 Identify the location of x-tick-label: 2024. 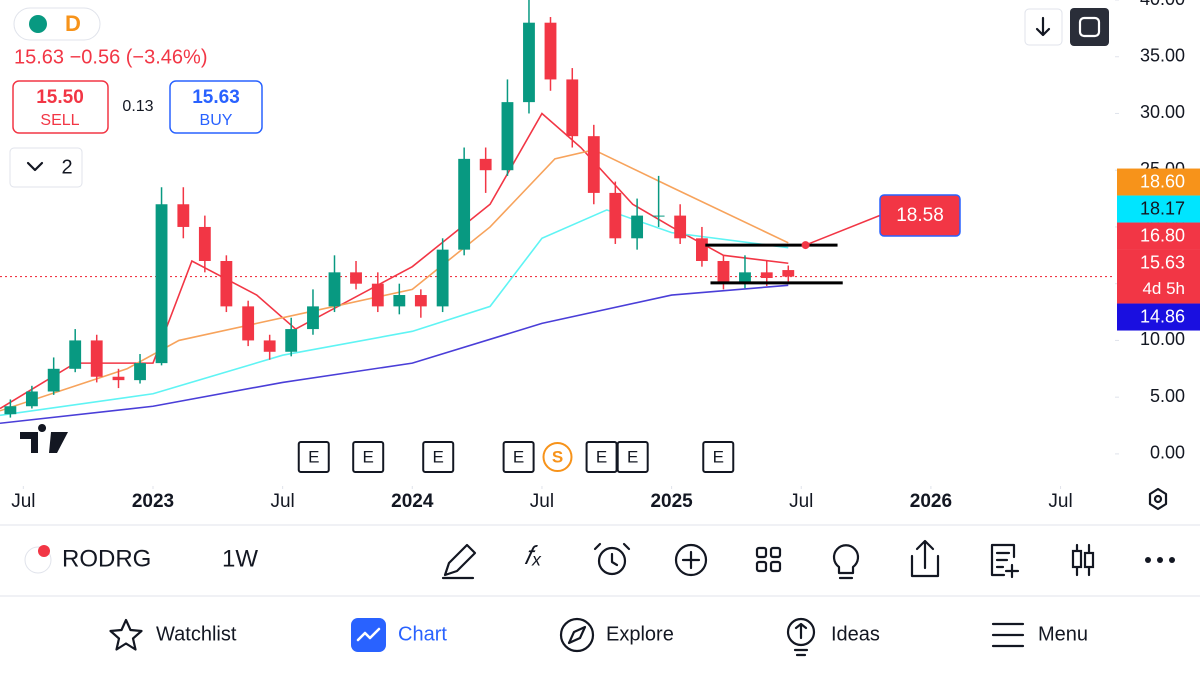
(412, 501).